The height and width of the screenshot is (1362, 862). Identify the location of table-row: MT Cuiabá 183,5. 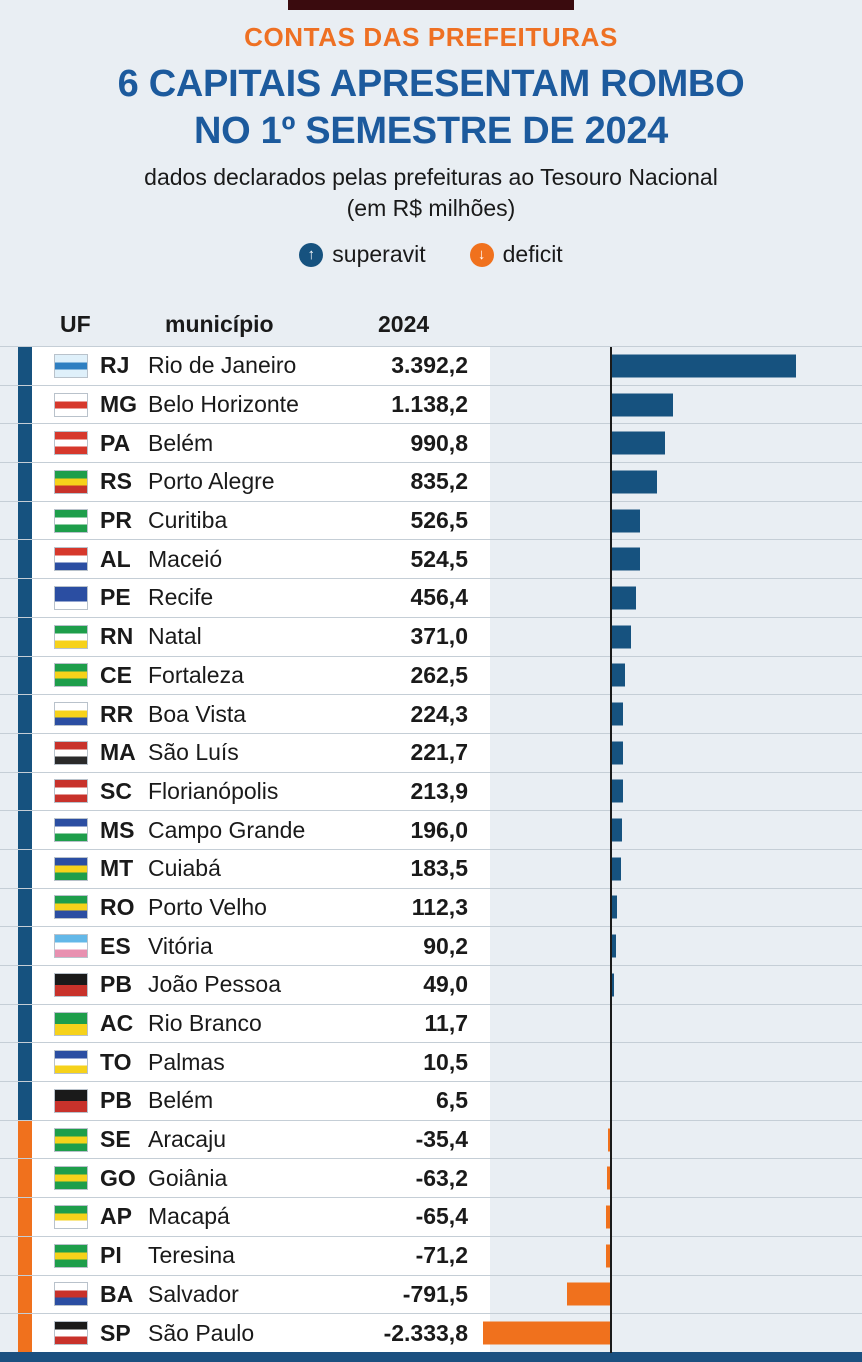
(431, 869).